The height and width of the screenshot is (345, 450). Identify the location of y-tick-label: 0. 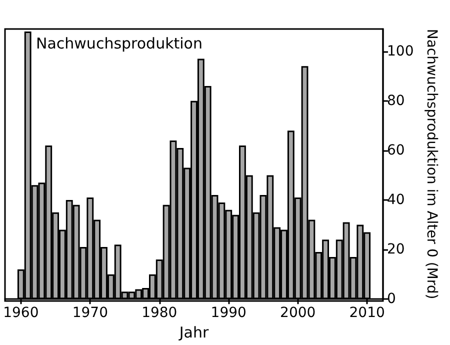
(391, 299).